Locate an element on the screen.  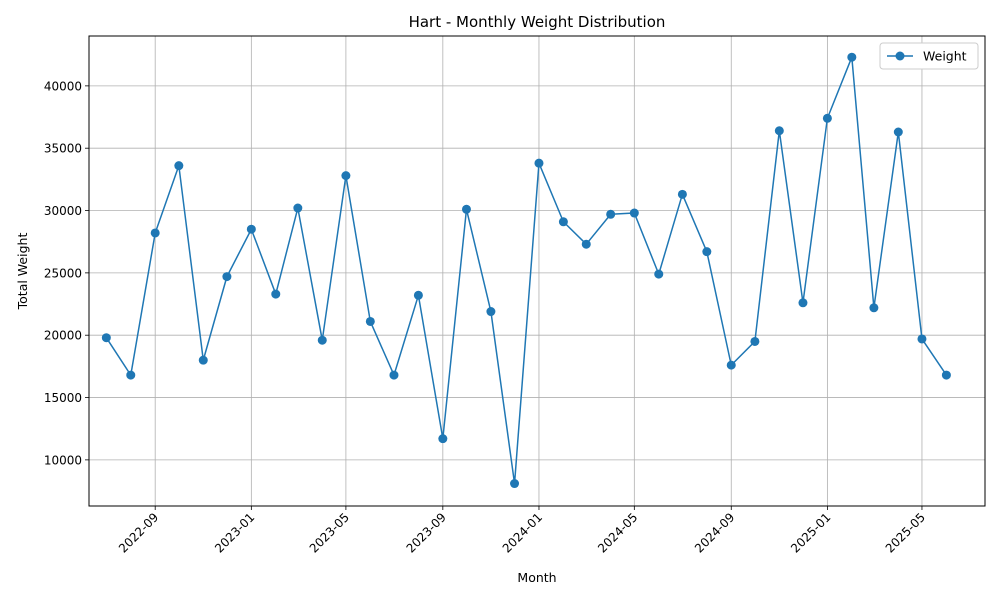
legend-box is located at coordinates (929, 56).